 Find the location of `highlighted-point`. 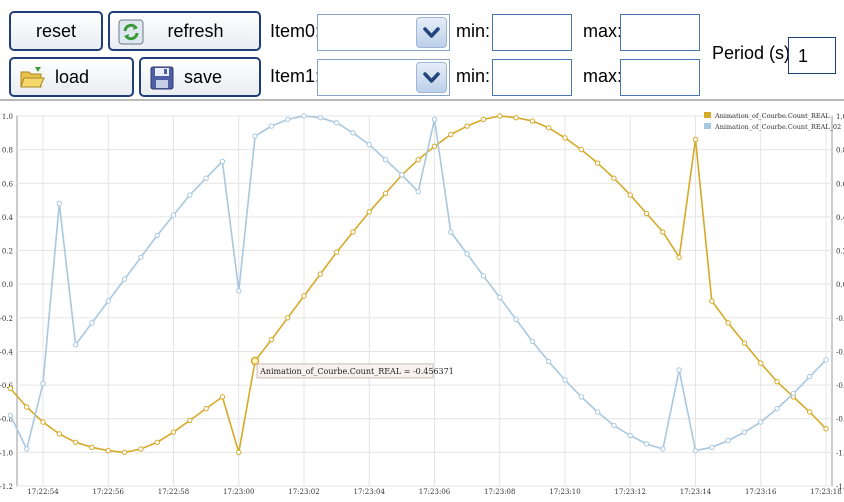

highlighted-point is located at coordinates (255, 361).